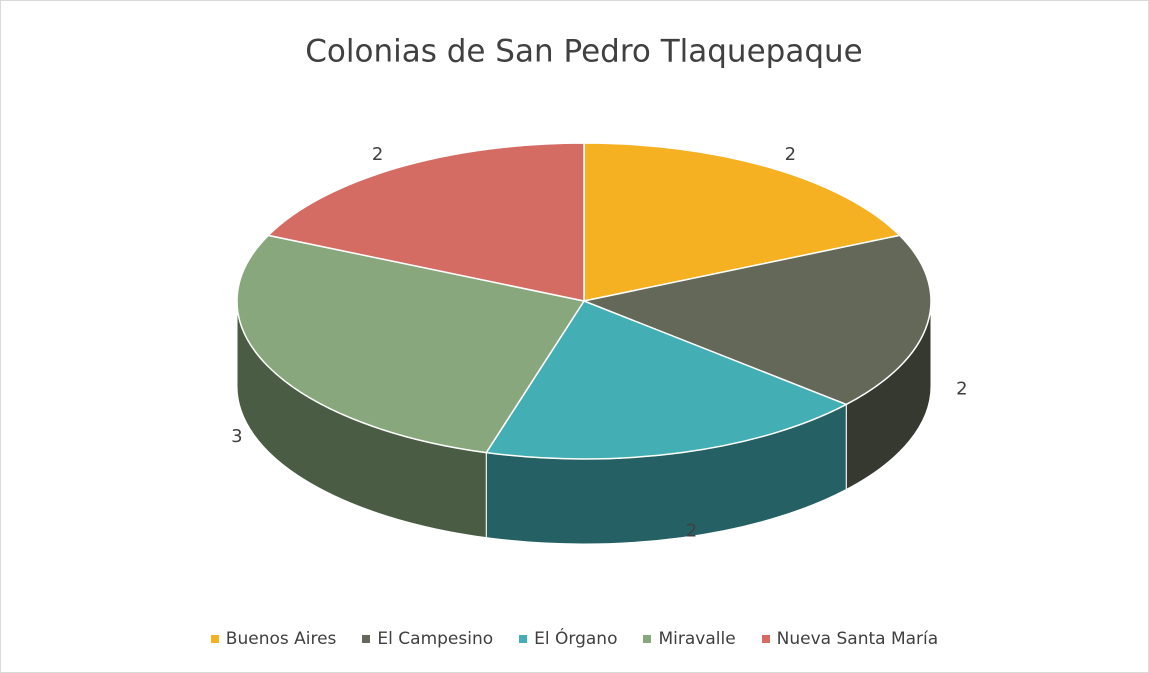 The width and height of the screenshot is (1149, 673). Describe the element at coordinates (236, 436) in the screenshot. I see `data-label: 3` at that location.